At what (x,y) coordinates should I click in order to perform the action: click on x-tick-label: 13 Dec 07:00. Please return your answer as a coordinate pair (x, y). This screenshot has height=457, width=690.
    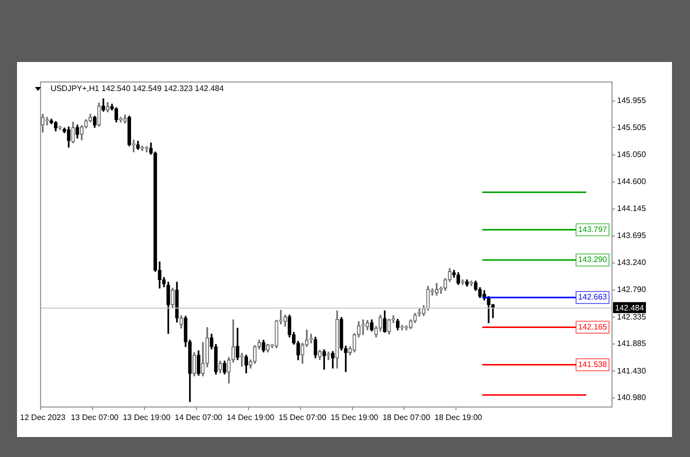
    Looking at the image, I should click on (95, 417).